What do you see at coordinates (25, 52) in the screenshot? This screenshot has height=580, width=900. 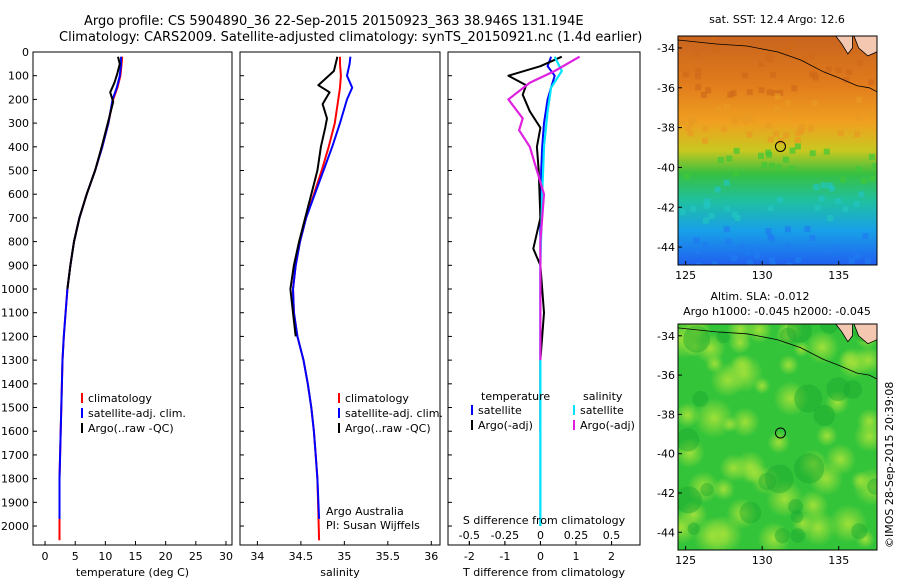 I see `y-tick-label: 0` at bounding box center [25, 52].